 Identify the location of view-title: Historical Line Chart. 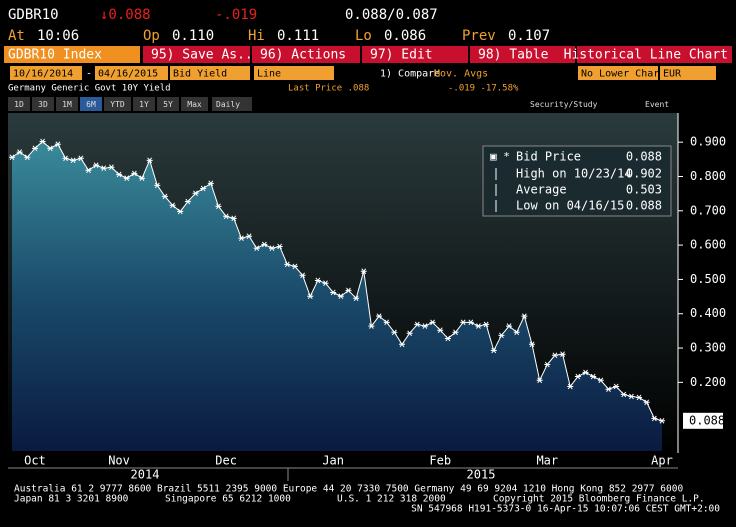
(646, 55).